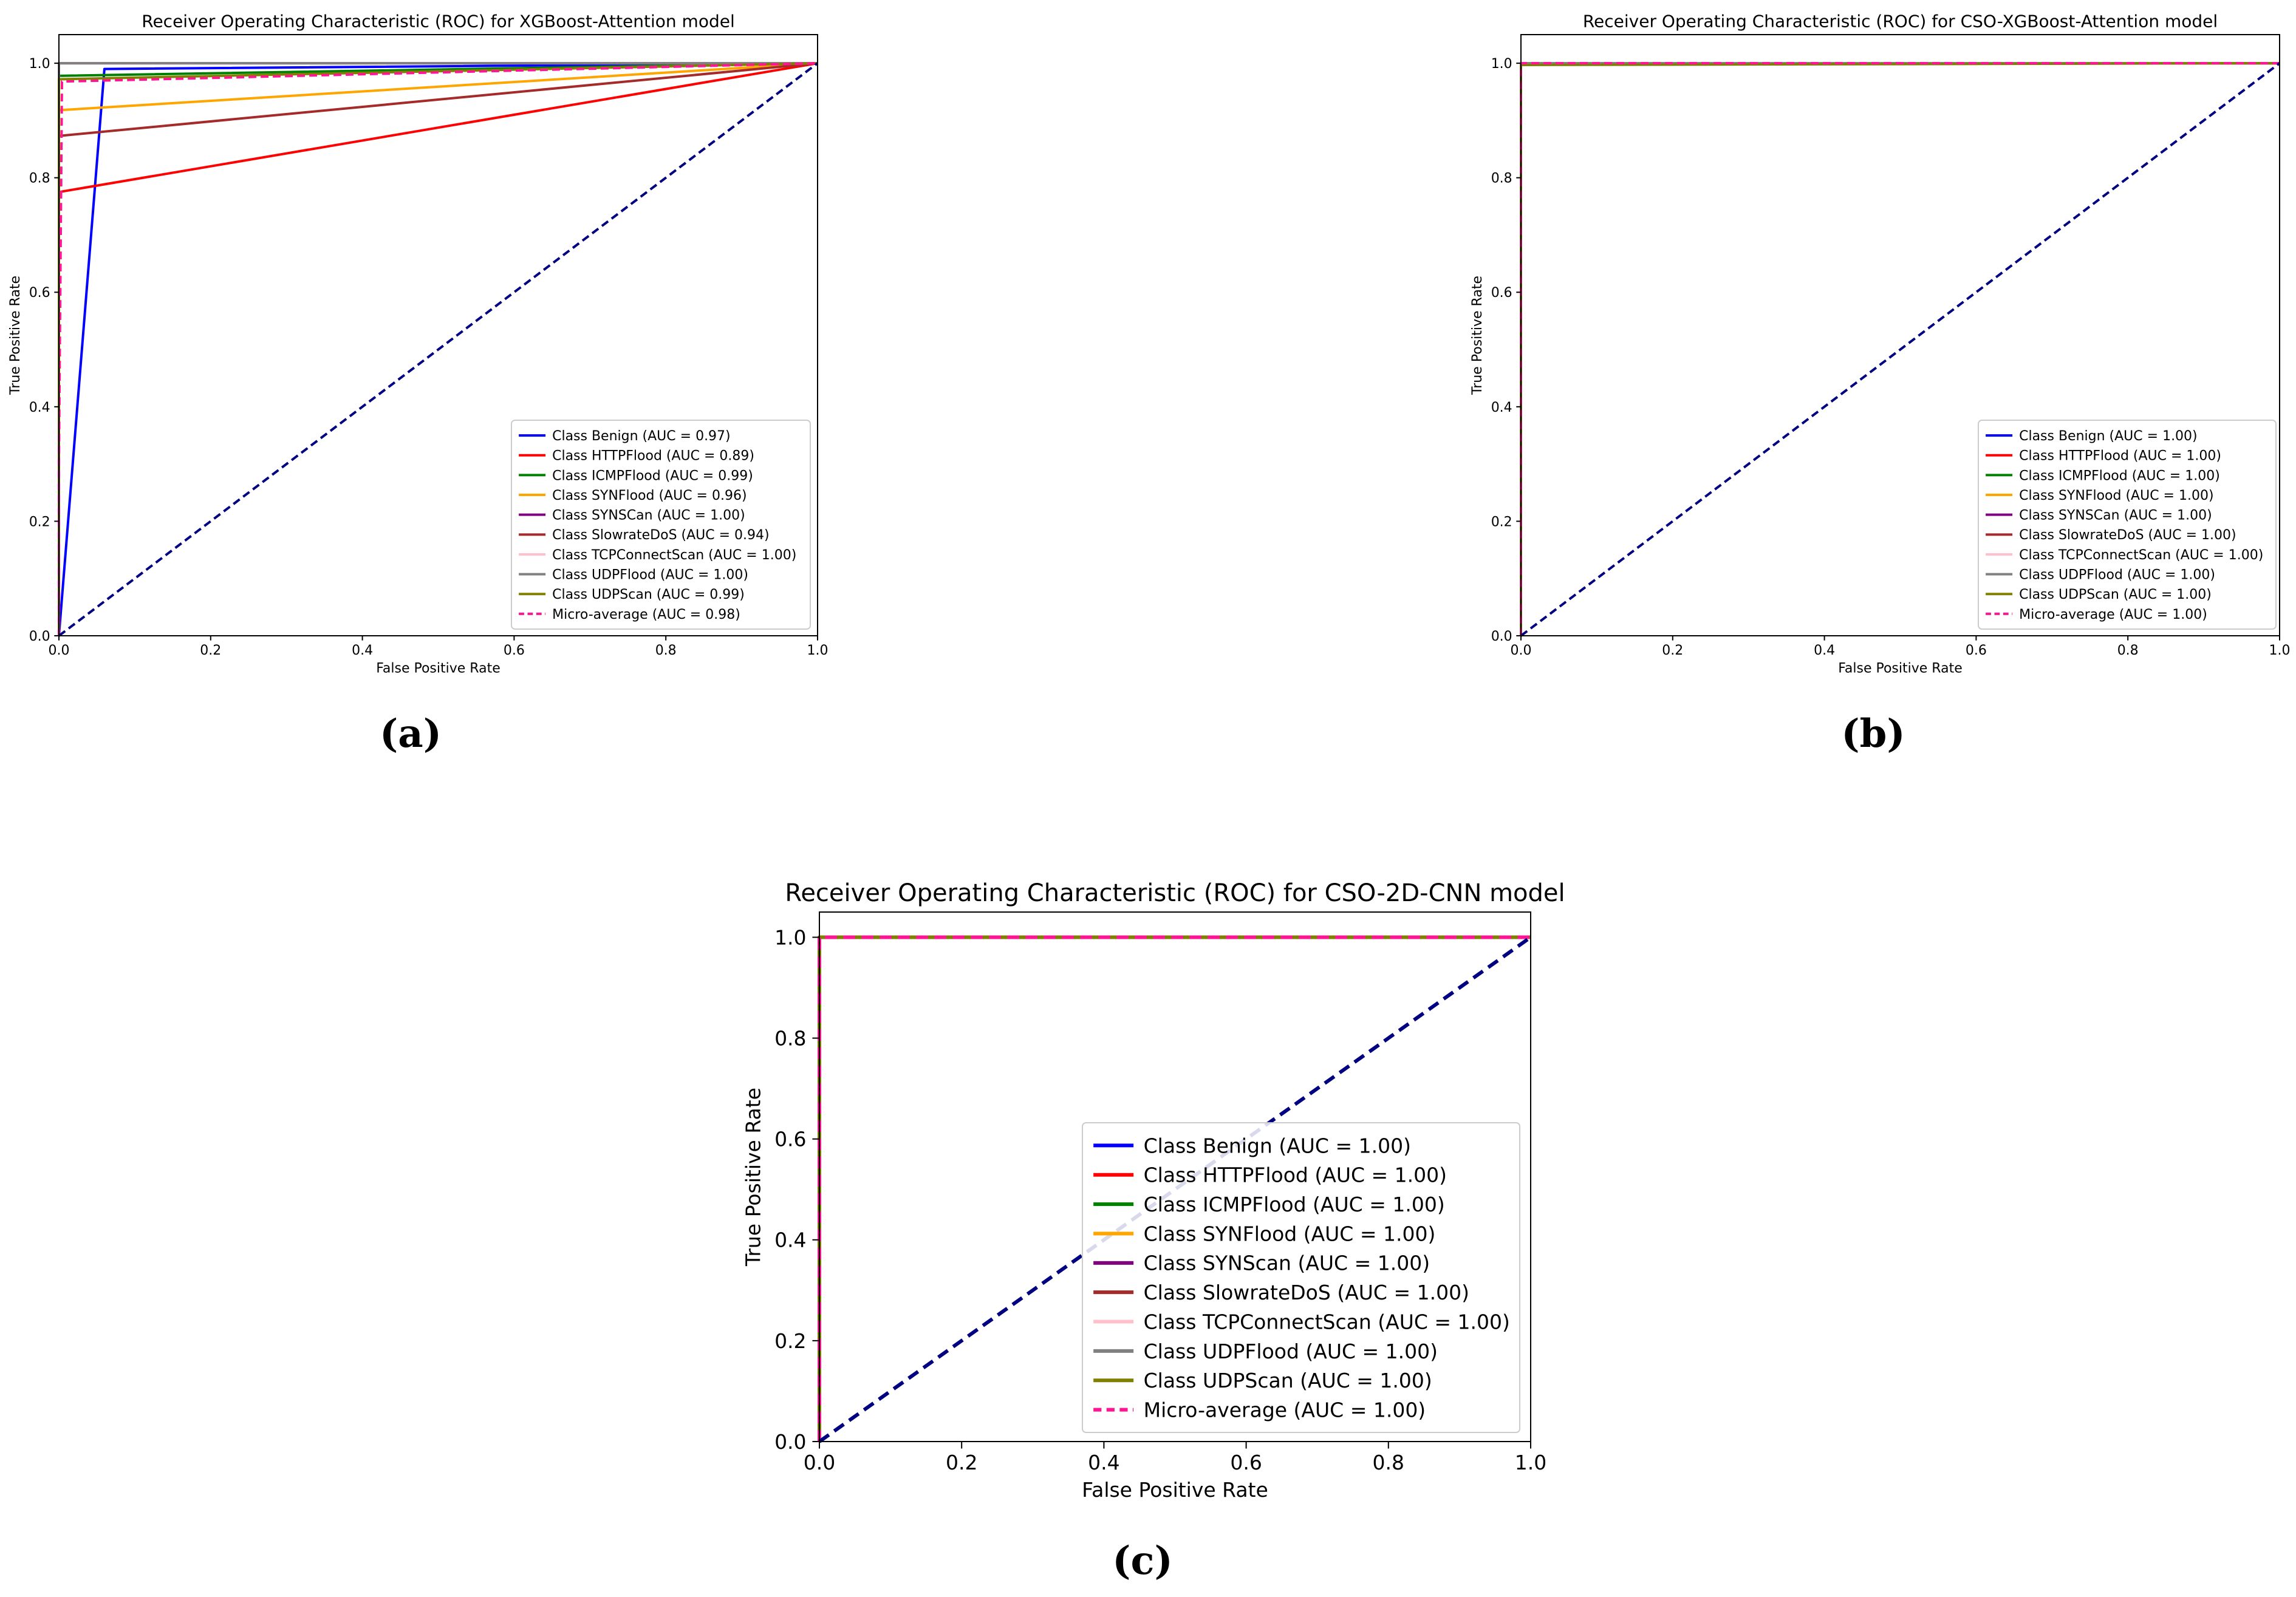  What do you see at coordinates (649, 495) in the screenshot?
I see `legend-label-synflood: Class SYNFlood (AUC = 0.96)` at bounding box center [649, 495].